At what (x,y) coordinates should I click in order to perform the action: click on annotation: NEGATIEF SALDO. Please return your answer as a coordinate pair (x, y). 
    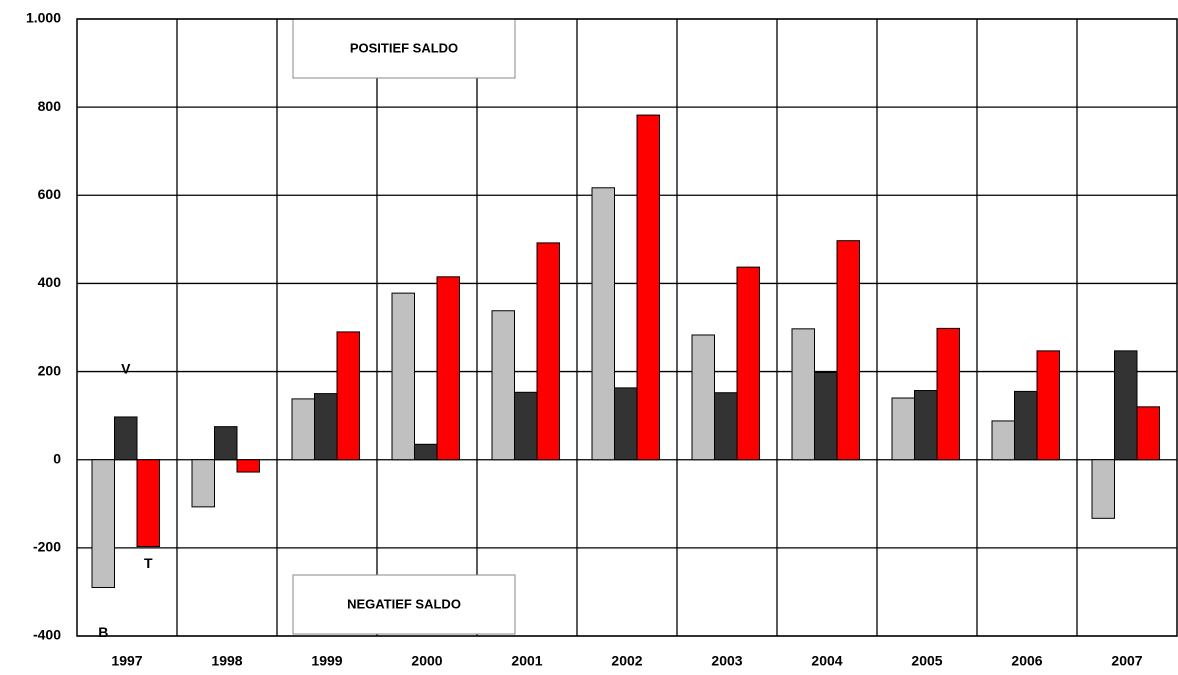
    Looking at the image, I should click on (404, 603).